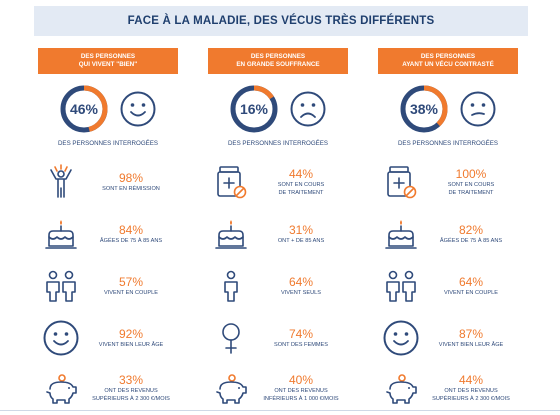 The image size is (560, 415). I want to click on stat-label-line-1: VIVENT SEULS, so click(300, 293).